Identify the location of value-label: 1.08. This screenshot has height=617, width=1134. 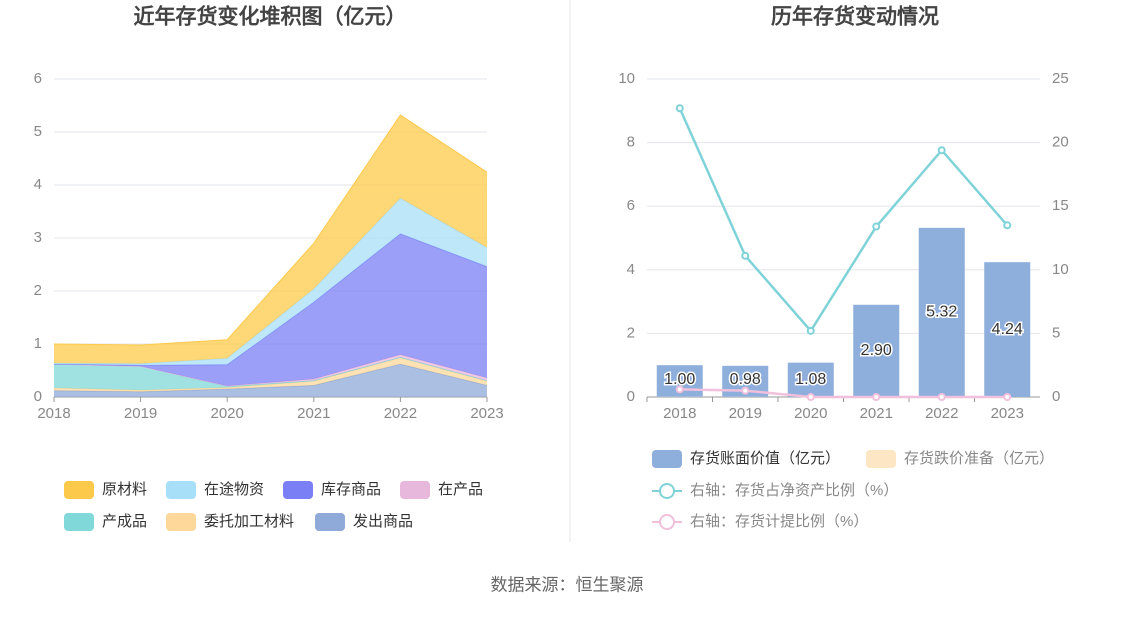
(810, 379).